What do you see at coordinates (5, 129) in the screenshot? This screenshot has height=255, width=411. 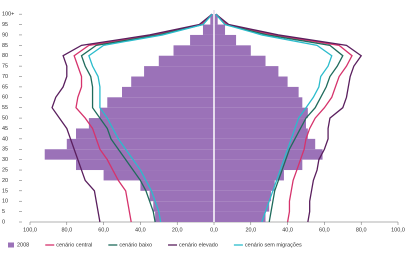 I see `y-tick-label: 45` at bounding box center [5, 129].